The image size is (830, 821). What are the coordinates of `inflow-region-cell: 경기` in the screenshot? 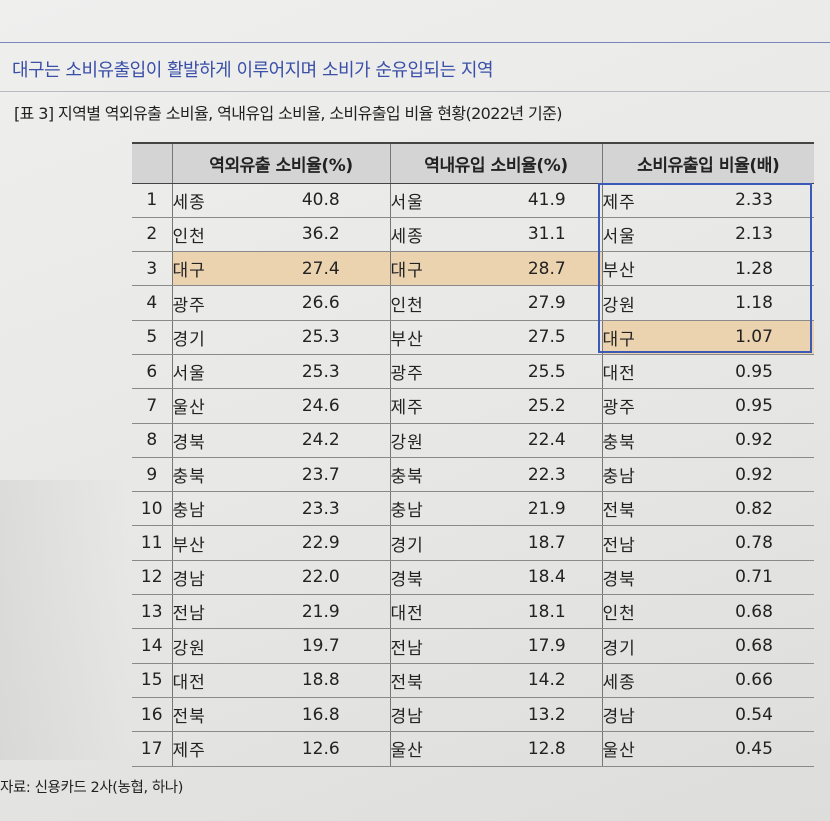 It's located at (440, 543).